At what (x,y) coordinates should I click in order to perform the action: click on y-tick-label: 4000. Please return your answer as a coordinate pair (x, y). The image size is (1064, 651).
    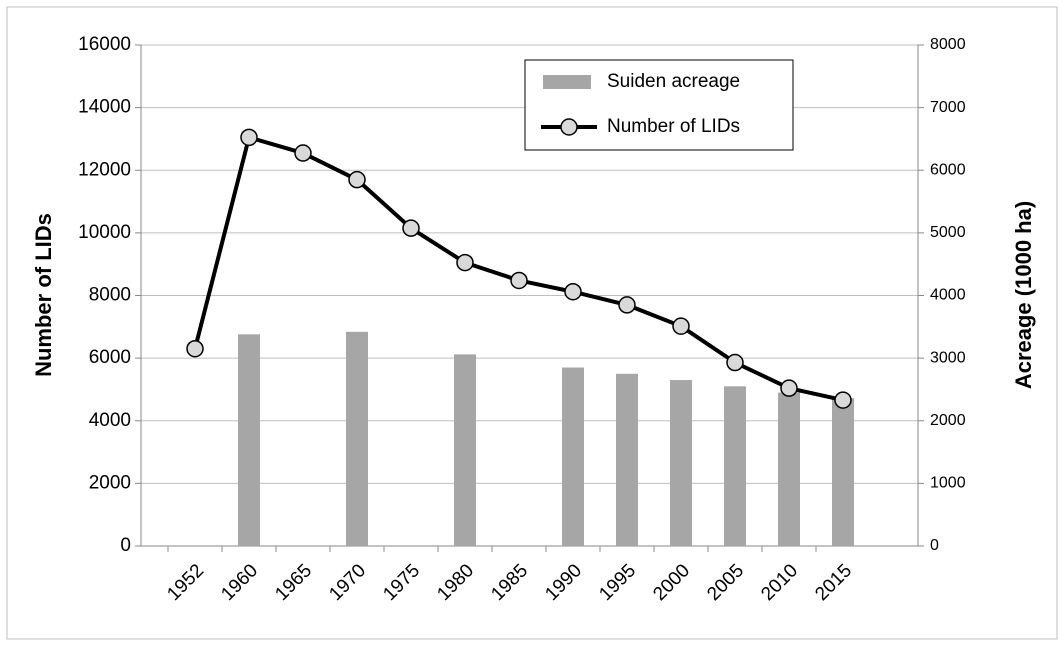
    Looking at the image, I should click on (110, 420).